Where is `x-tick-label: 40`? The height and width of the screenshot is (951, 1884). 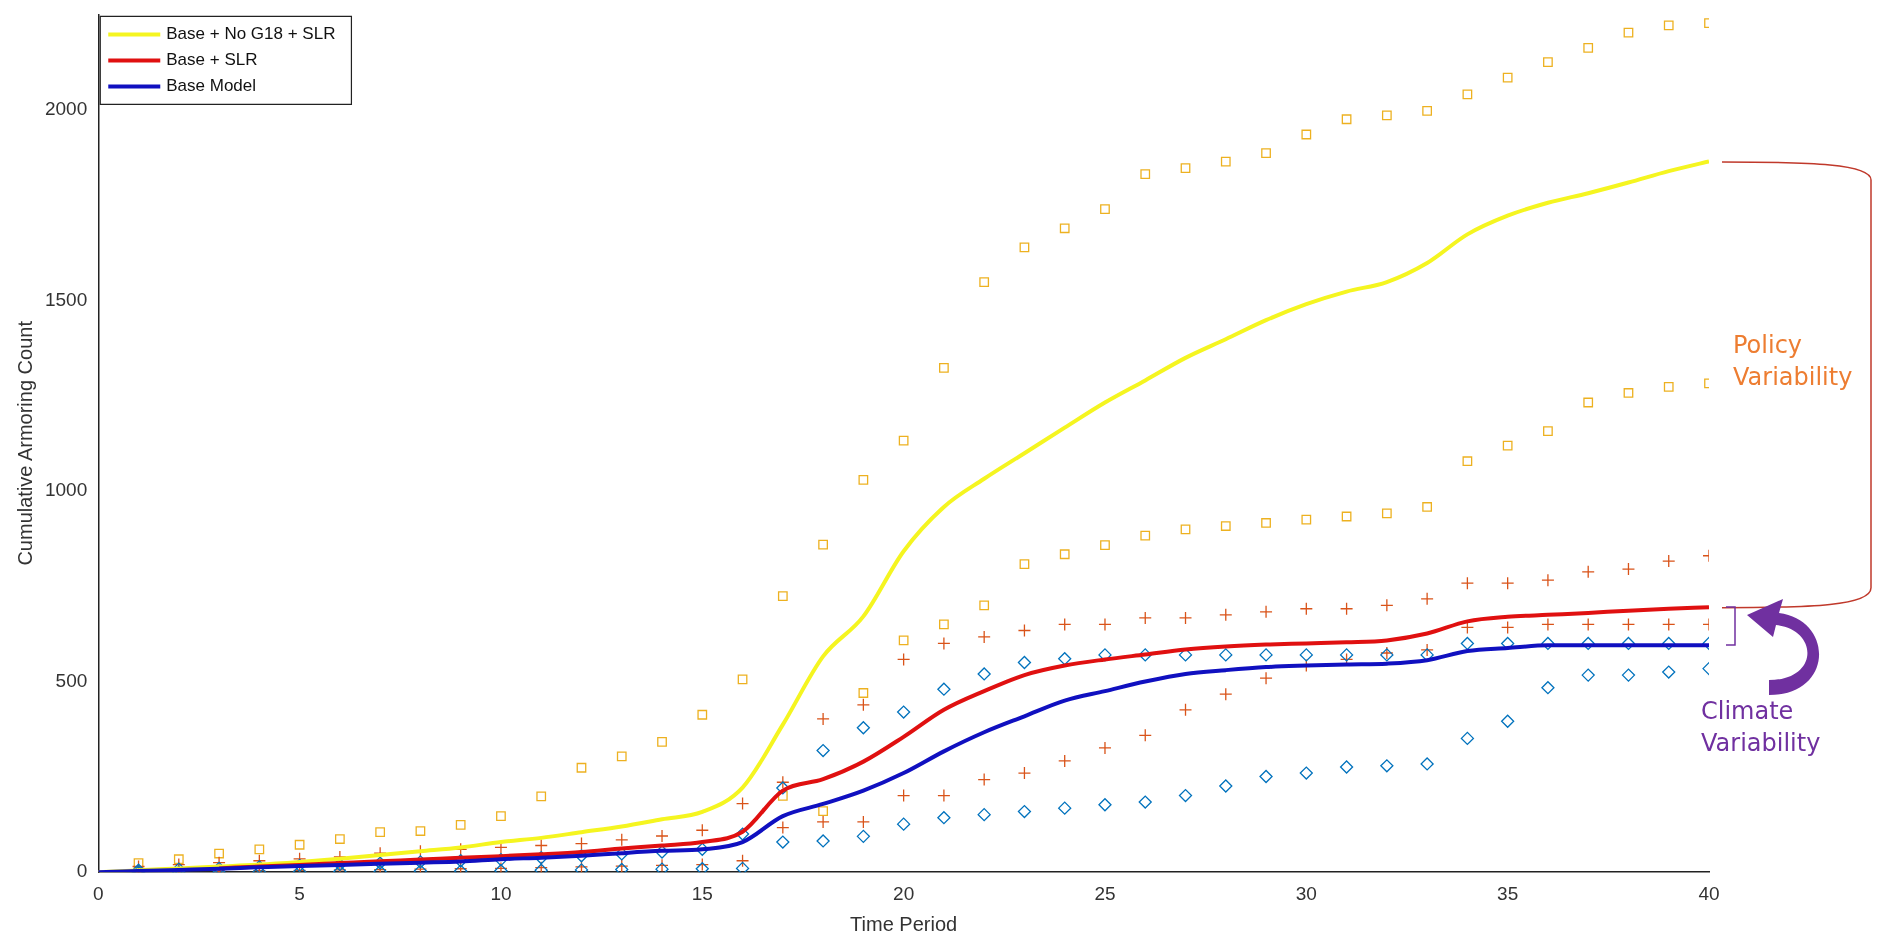 x-tick-label: 40 is located at coordinates (1709, 893).